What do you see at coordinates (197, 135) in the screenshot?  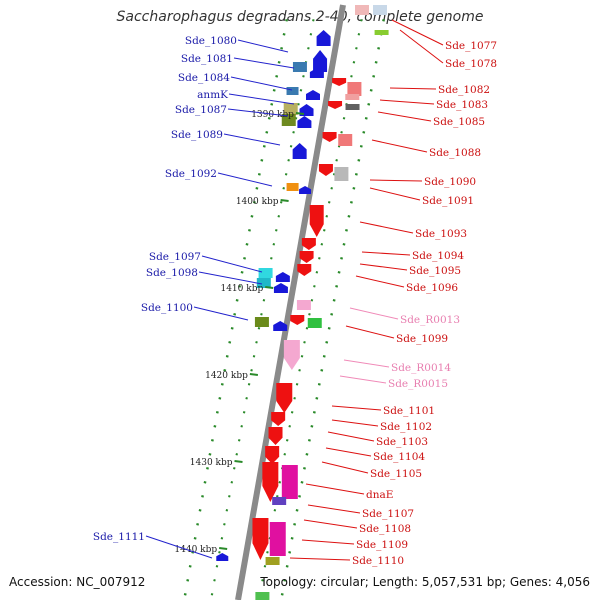 I see `gene-label-sde-1089: Sde_1089` at bounding box center [197, 135].